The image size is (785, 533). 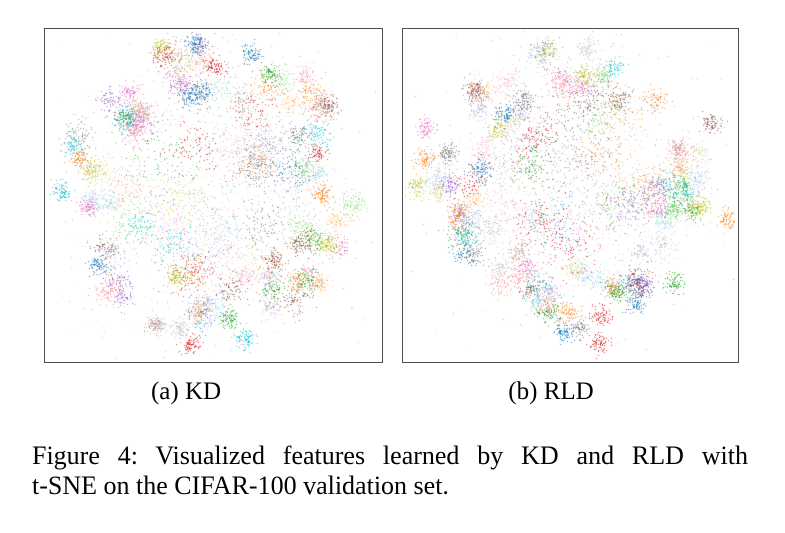 What do you see at coordinates (240, 485) in the screenshot?
I see `figure-caption-line-2: t-SNE on the CIFAR-100 validation set.` at bounding box center [240, 485].